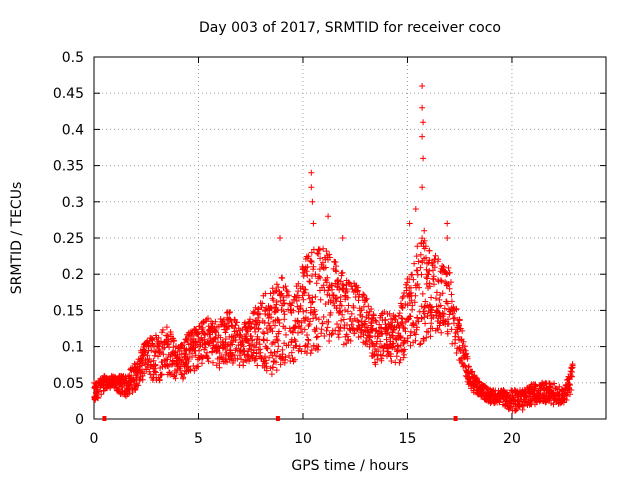 This screenshot has width=640, height=480. I want to click on y-tick-label: 0.15, so click(68, 311).